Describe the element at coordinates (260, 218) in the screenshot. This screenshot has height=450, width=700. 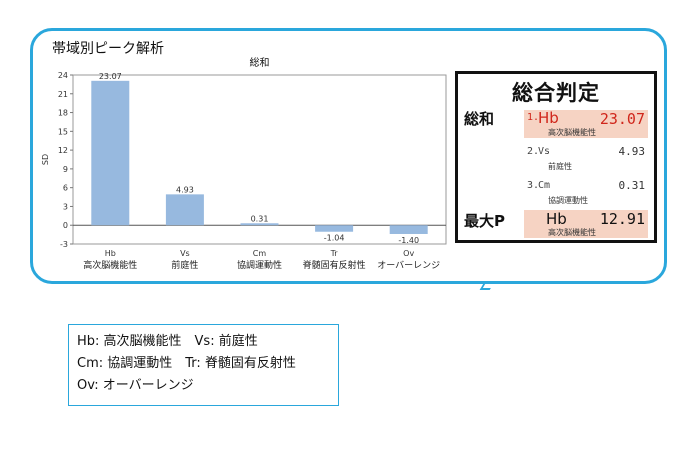
I see `bar-value-label-Cm: 0.31` at that location.